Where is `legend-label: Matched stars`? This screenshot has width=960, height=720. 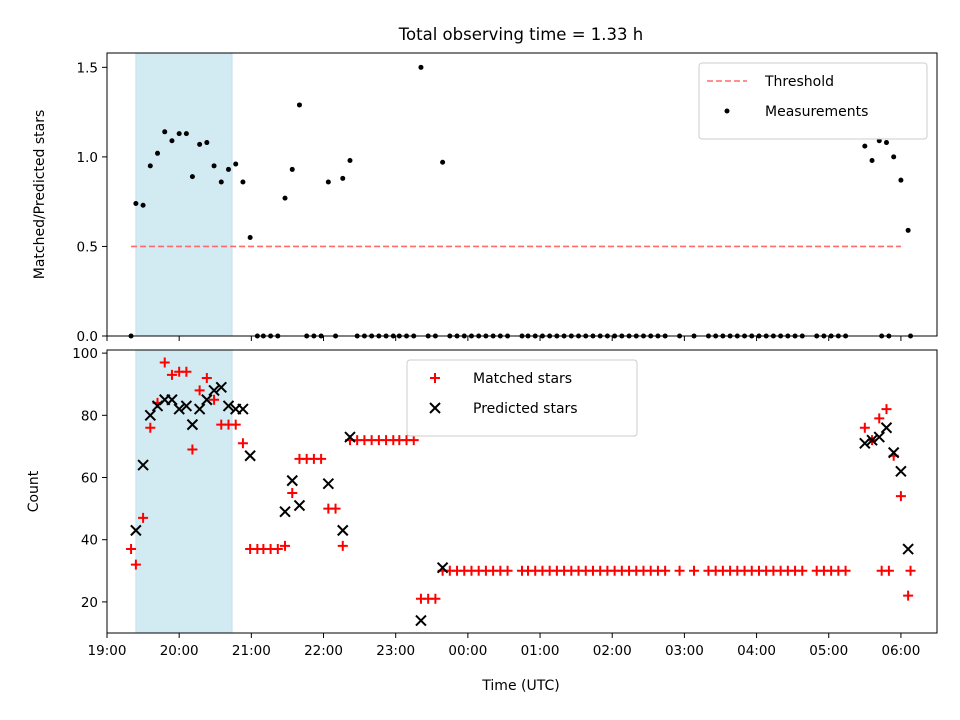
legend-label: Matched stars is located at coordinates (522, 379).